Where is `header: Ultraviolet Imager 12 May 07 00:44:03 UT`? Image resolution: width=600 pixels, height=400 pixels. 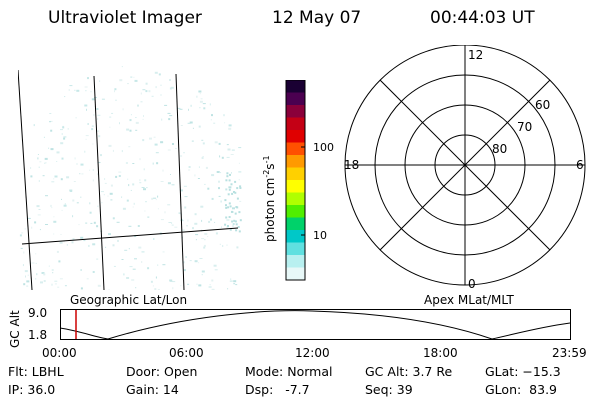 header: Ultraviolet Imager 12 May 07 00:44:03 UT is located at coordinates (300, 20).